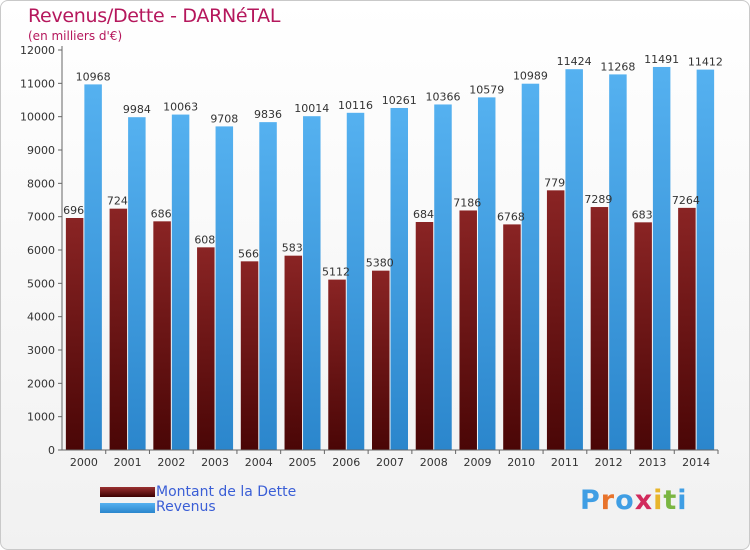  I want to click on data-label-revenue: 9984, so click(137, 109).